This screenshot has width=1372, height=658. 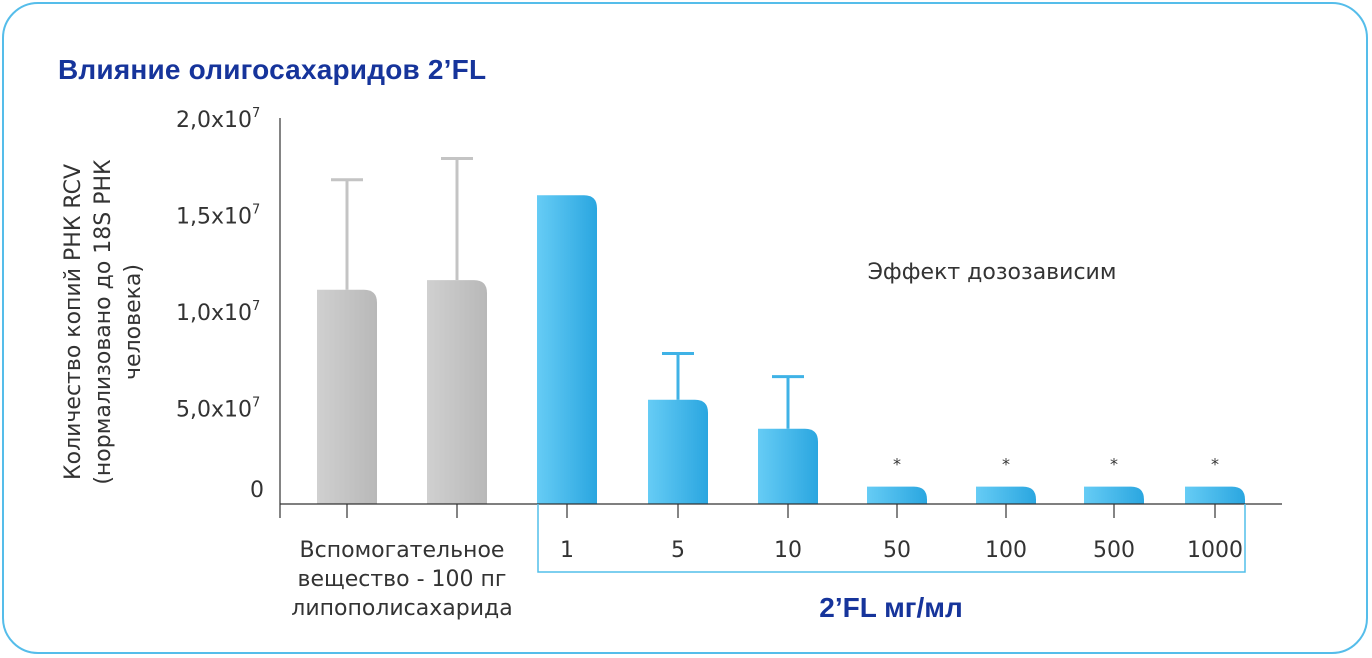 What do you see at coordinates (218, 216) in the screenshot?
I see `y-tick-label: 1,5x107` at bounding box center [218, 216].